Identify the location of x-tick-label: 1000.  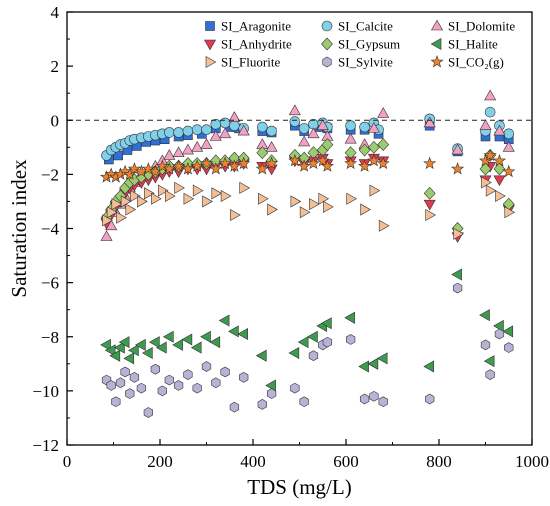
(532, 461).